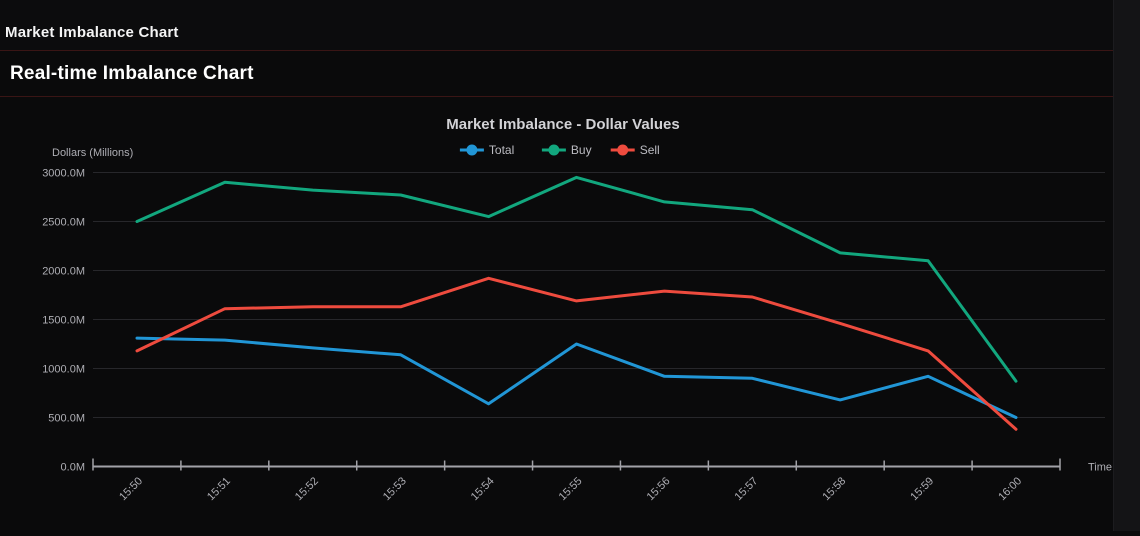  I want to click on x-tick-label: 15:52, so click(307, 489).